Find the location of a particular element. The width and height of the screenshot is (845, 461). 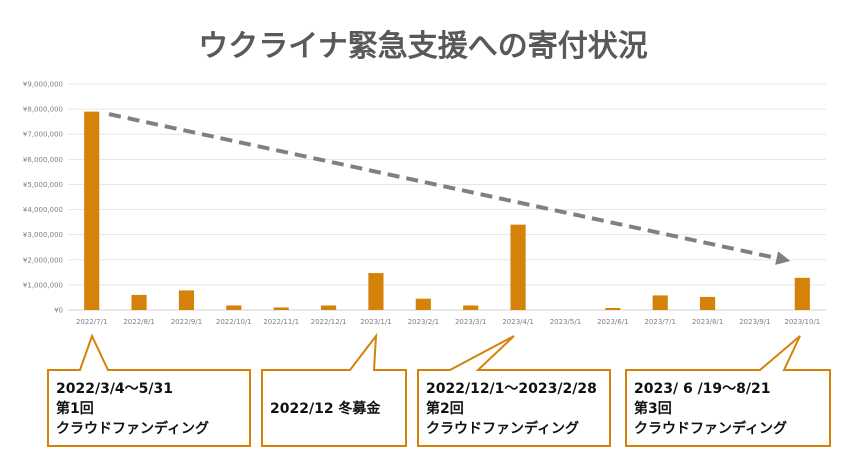

x-tick-label: 2023/5/1 is located at coordinates (565, 322).